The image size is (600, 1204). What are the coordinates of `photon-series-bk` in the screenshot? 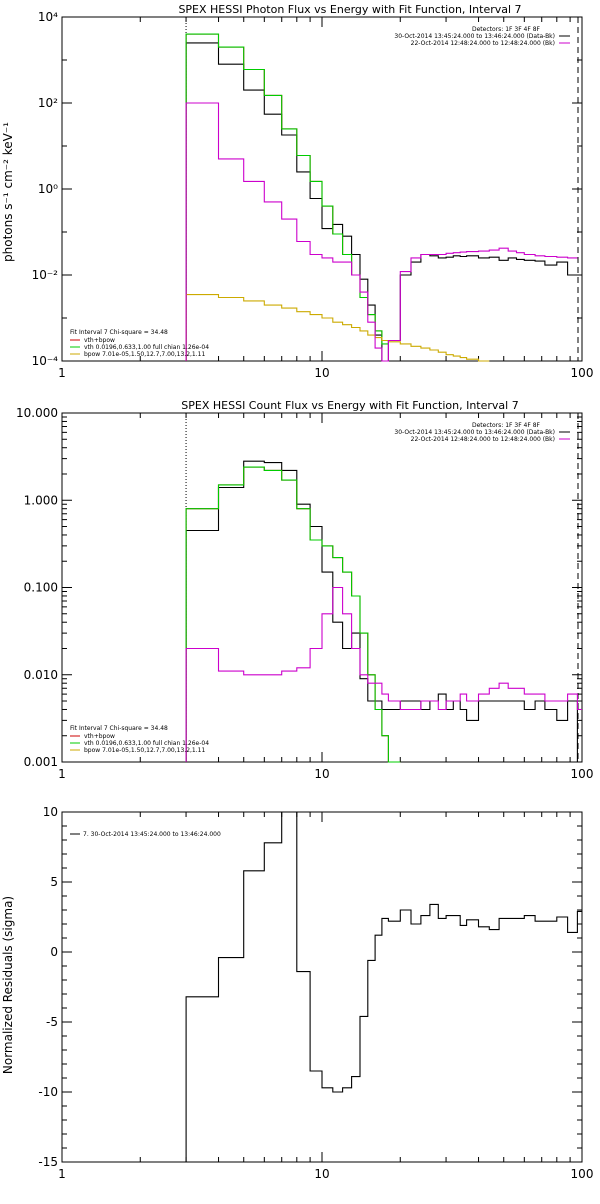 It's located at (381, 232).